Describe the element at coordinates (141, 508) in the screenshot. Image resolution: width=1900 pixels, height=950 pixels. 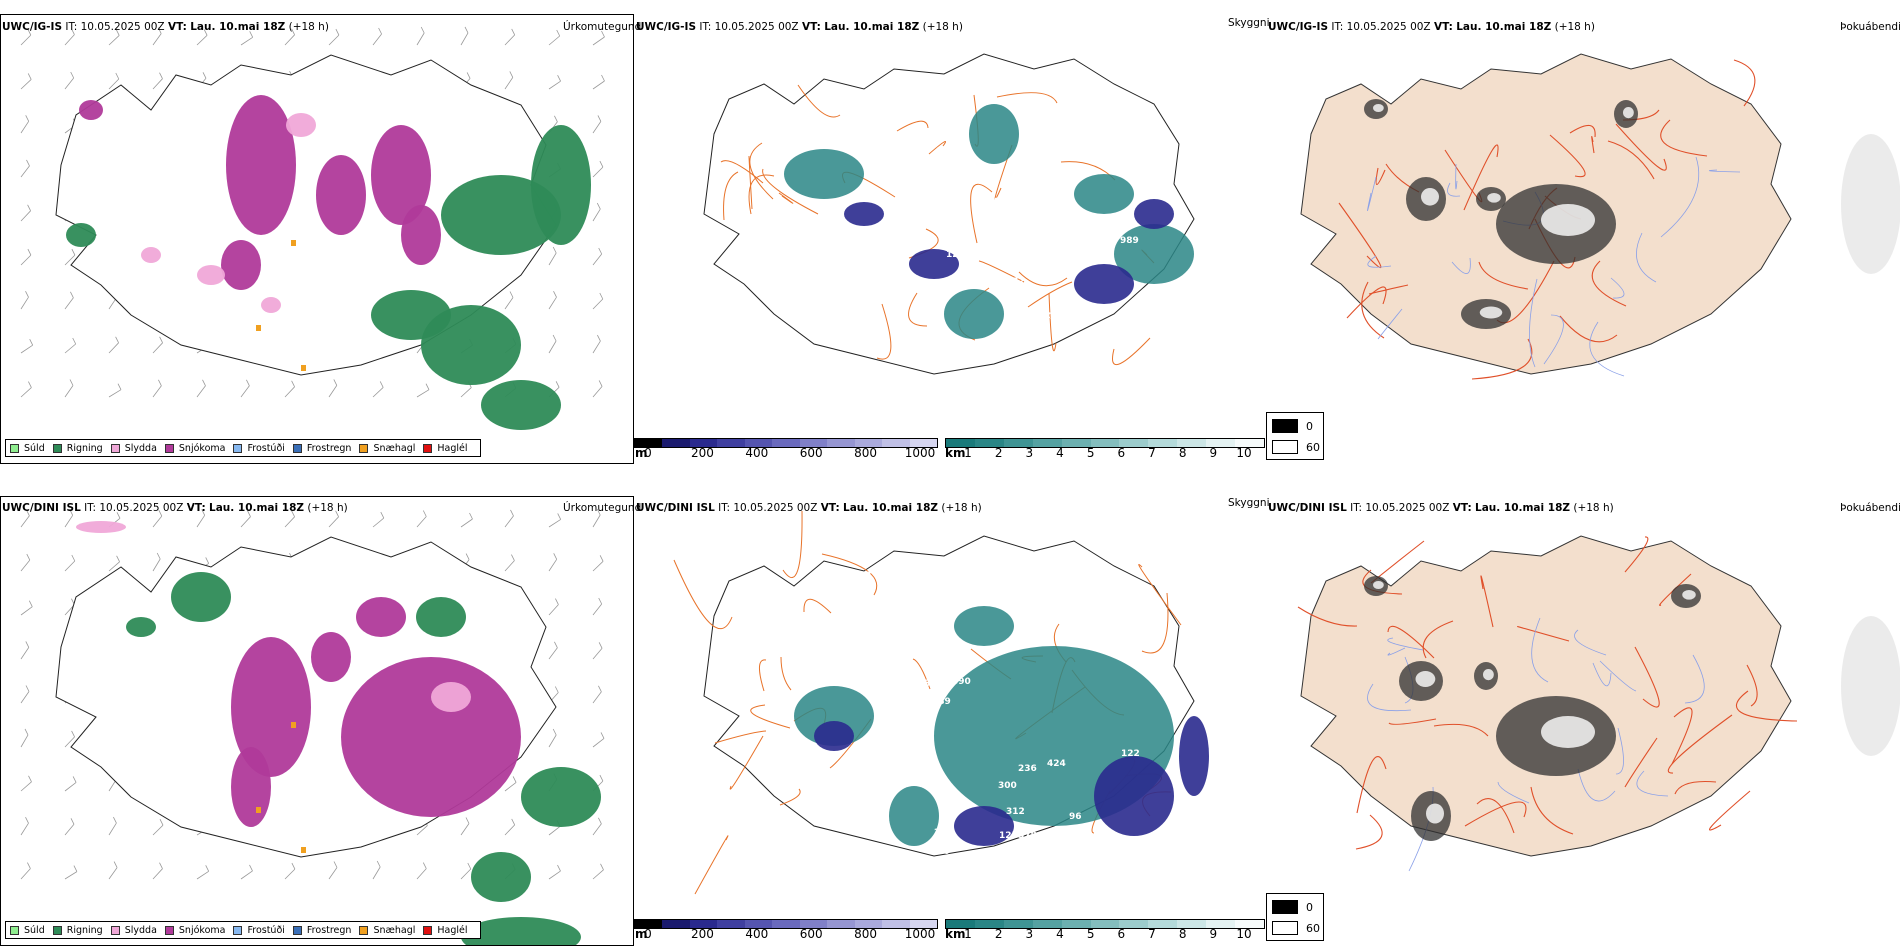
I see `it-value: 10.05.2025 00Z` at that location.